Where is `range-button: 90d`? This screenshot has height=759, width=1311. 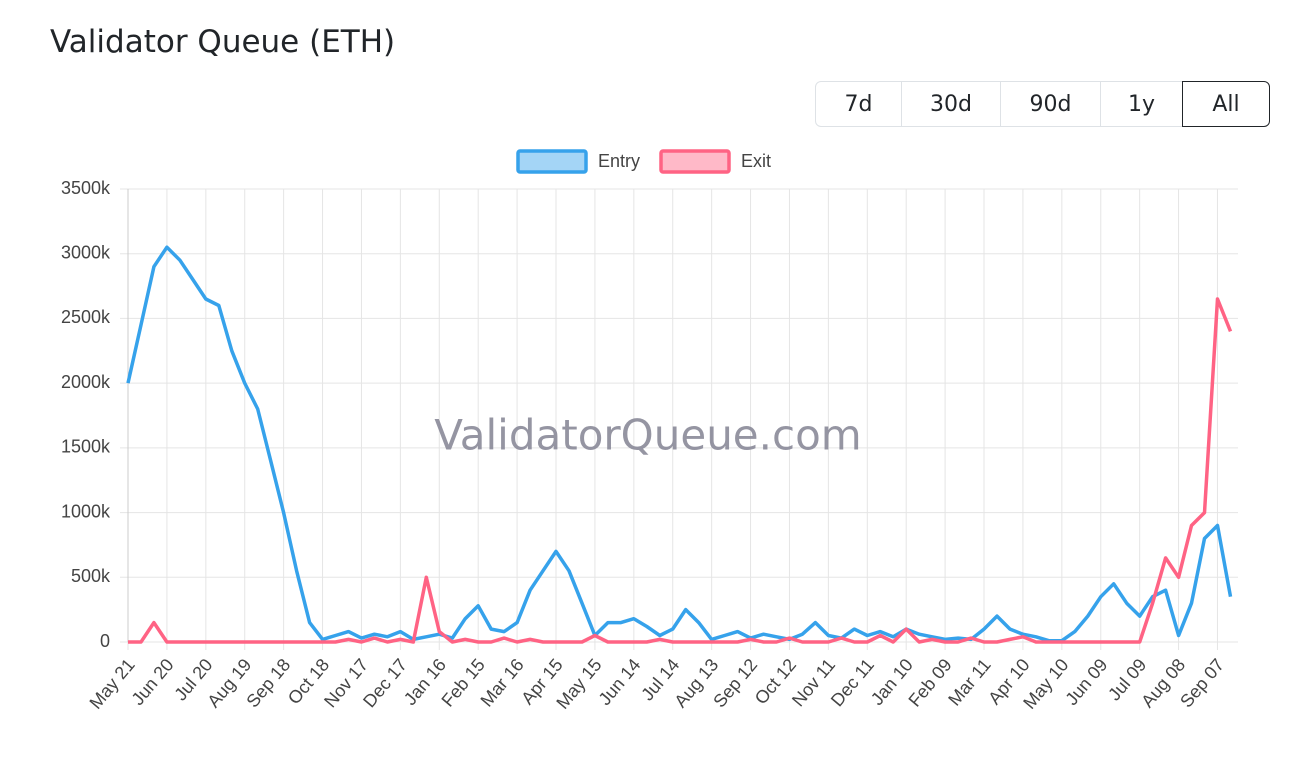 range-button: 90d is located at coordinates (1050, 104).